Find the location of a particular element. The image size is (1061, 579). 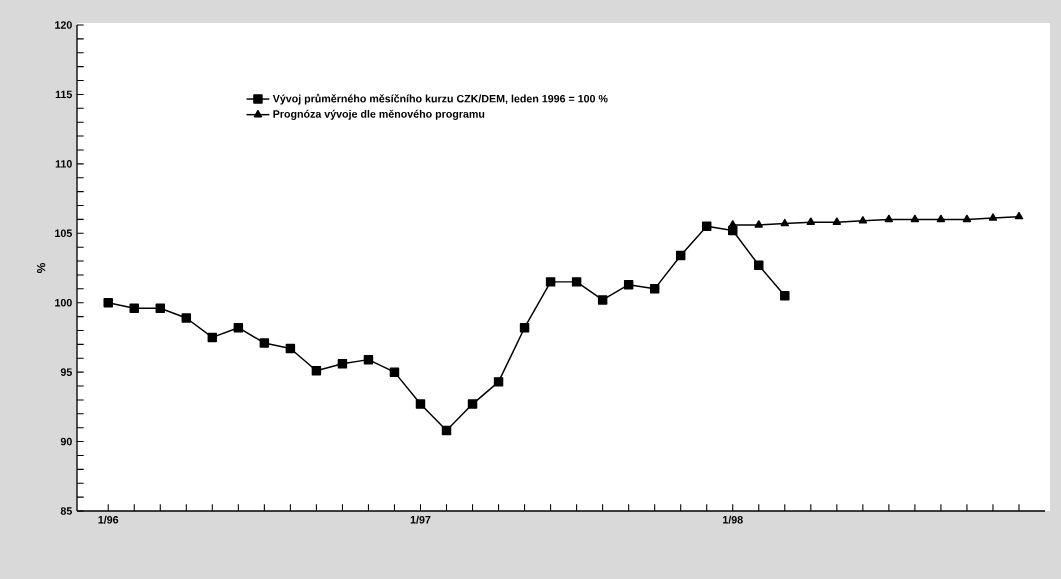

x-tick-label: 1/97 is located at coordinates (420, 519).